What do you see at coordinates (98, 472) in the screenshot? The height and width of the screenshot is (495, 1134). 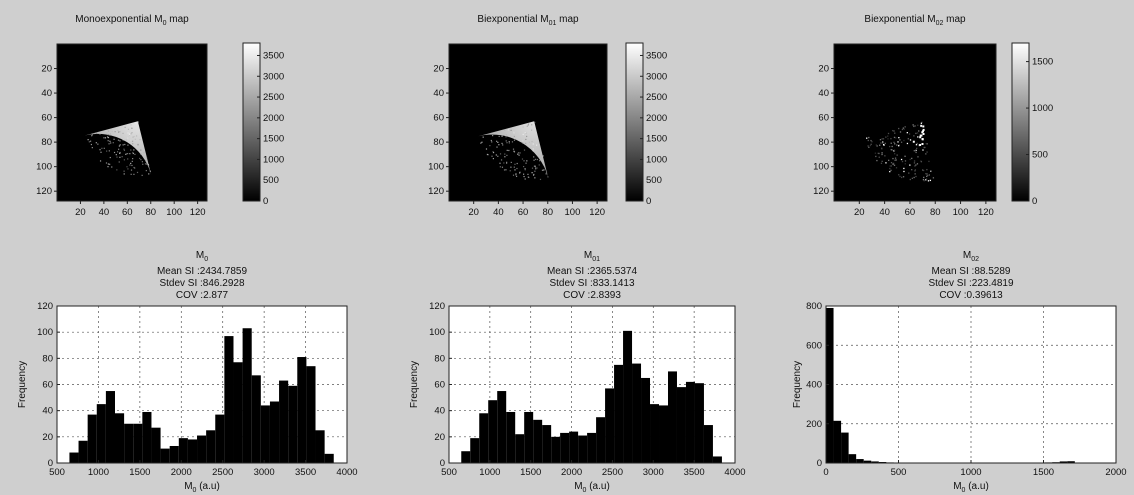 I see `histogram-x-tick-label: 1000` at bounding box center [98, 472].